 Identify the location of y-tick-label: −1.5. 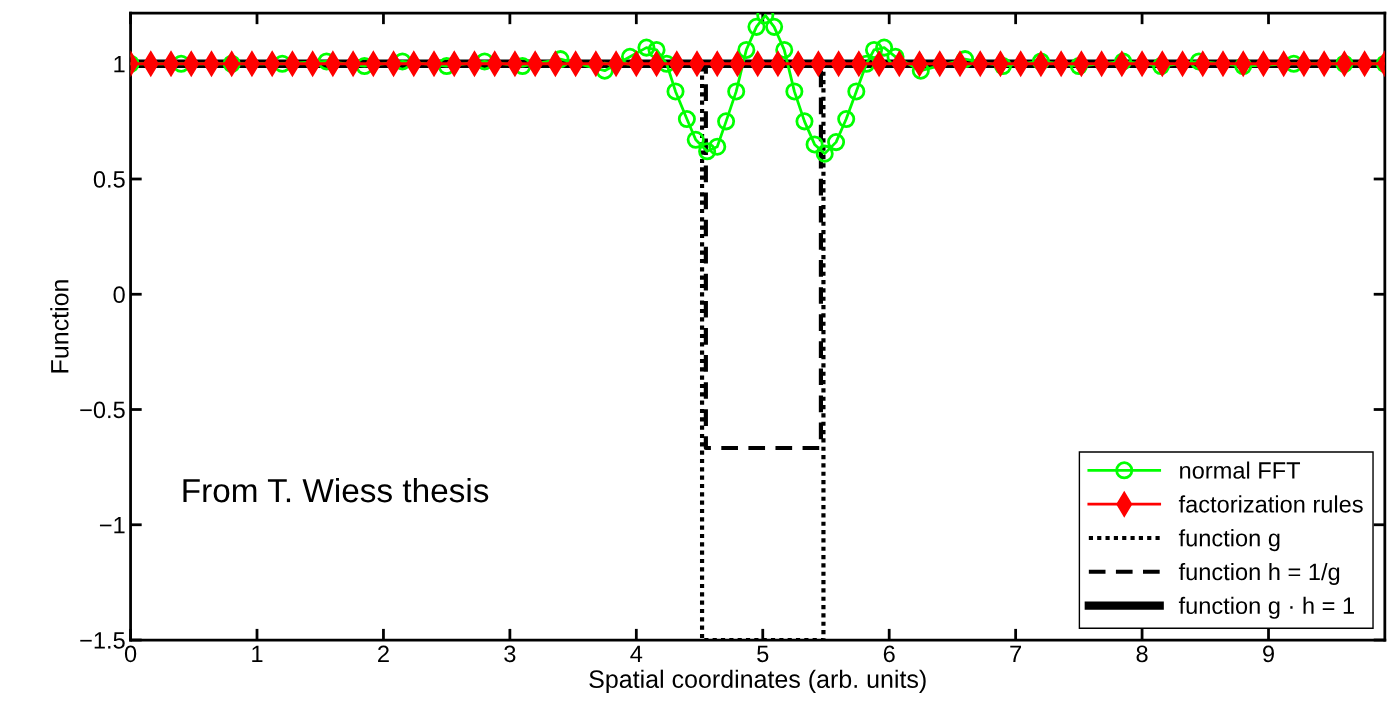
(102, 640).